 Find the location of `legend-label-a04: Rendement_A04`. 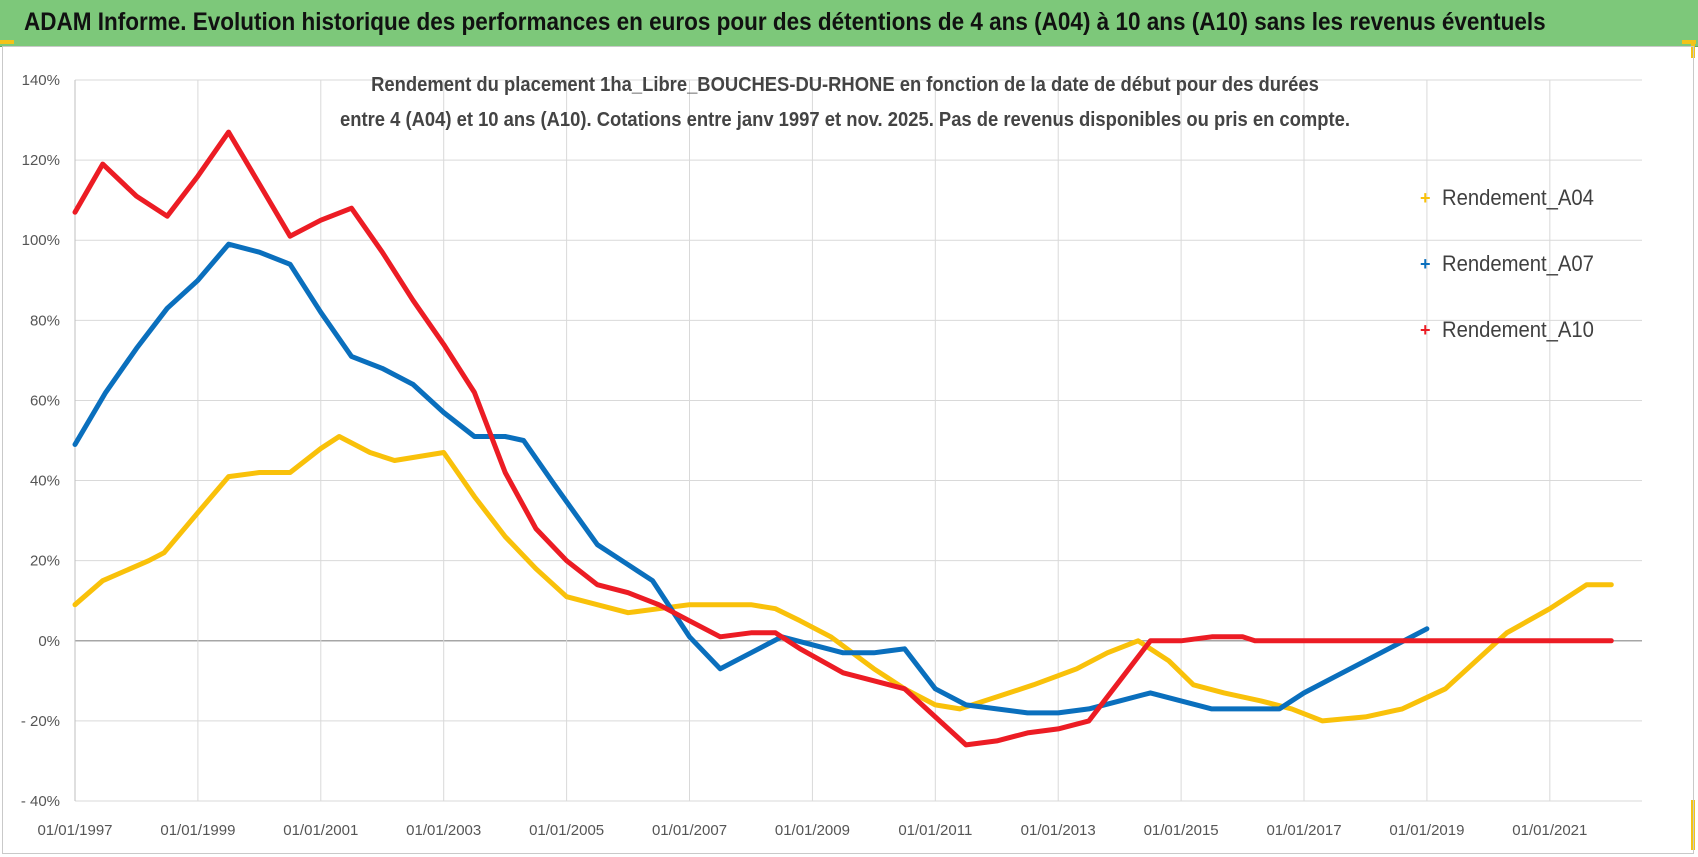

legend-label-a04: Rendement_A04 is located at coordinates (1518, 197).